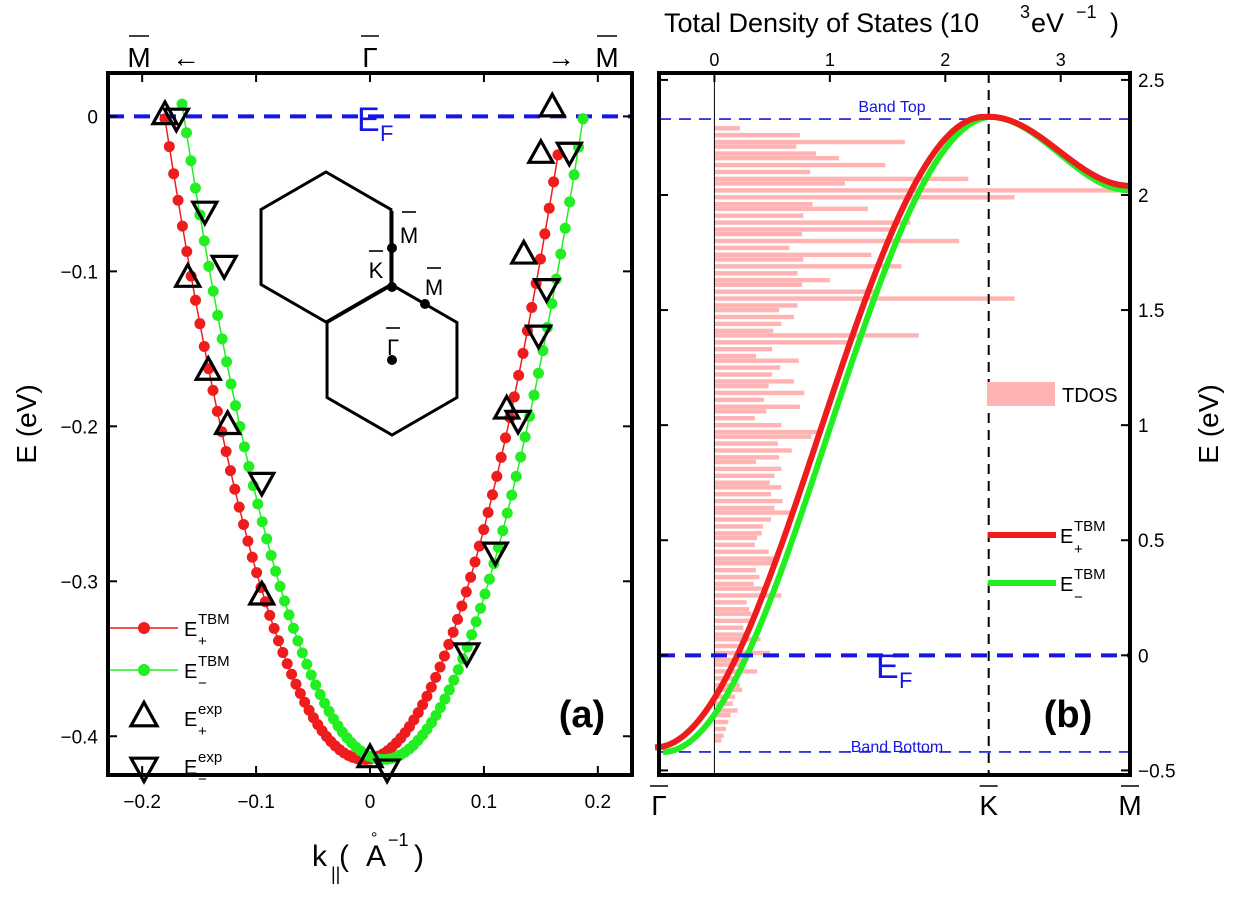  What do you see at coordinates (170, 699) in the screenshot?
I see `legend-panel-a: E TBM+E TBM−E exp+E exp−` at bounding box center [170, 699].